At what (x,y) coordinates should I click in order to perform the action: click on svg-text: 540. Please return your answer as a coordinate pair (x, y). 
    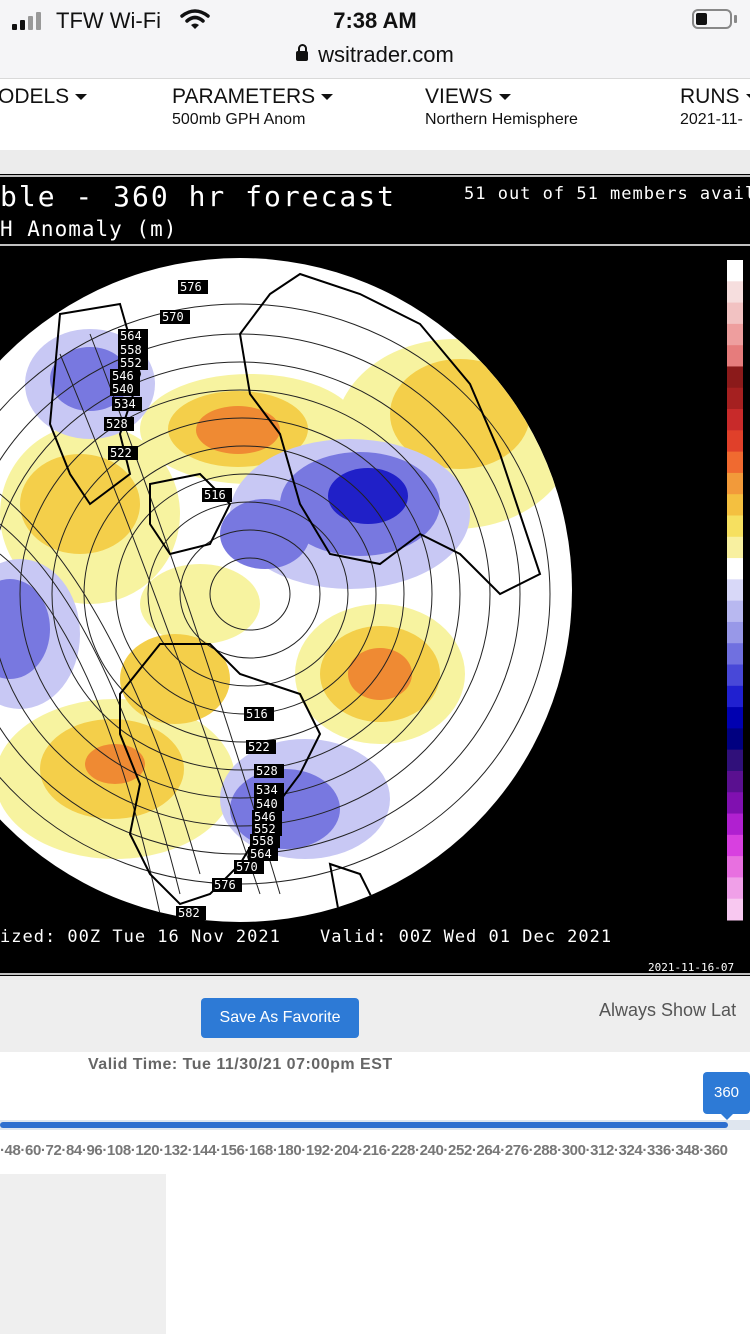
    Looking at the image, I should click on (123, 389).